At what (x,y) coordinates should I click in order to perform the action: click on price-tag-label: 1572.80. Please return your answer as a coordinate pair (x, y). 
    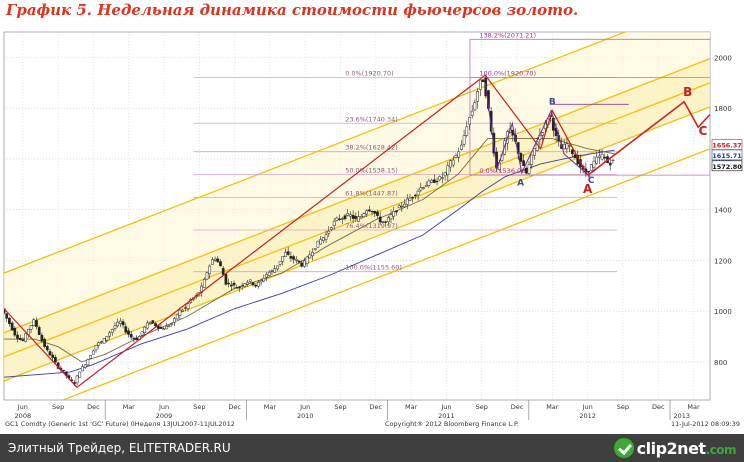
    Looking at the image, I should click on (727, 167).